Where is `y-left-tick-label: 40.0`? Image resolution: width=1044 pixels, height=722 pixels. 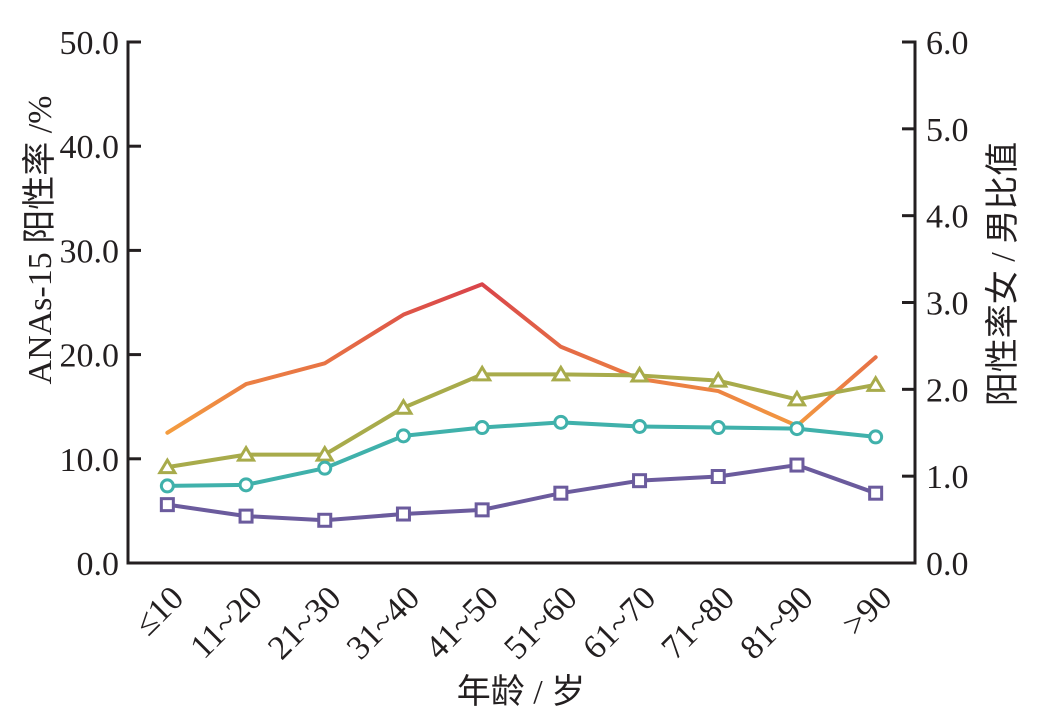 y-left-tick-label: 40.0 is located at coordinates (90, 147).